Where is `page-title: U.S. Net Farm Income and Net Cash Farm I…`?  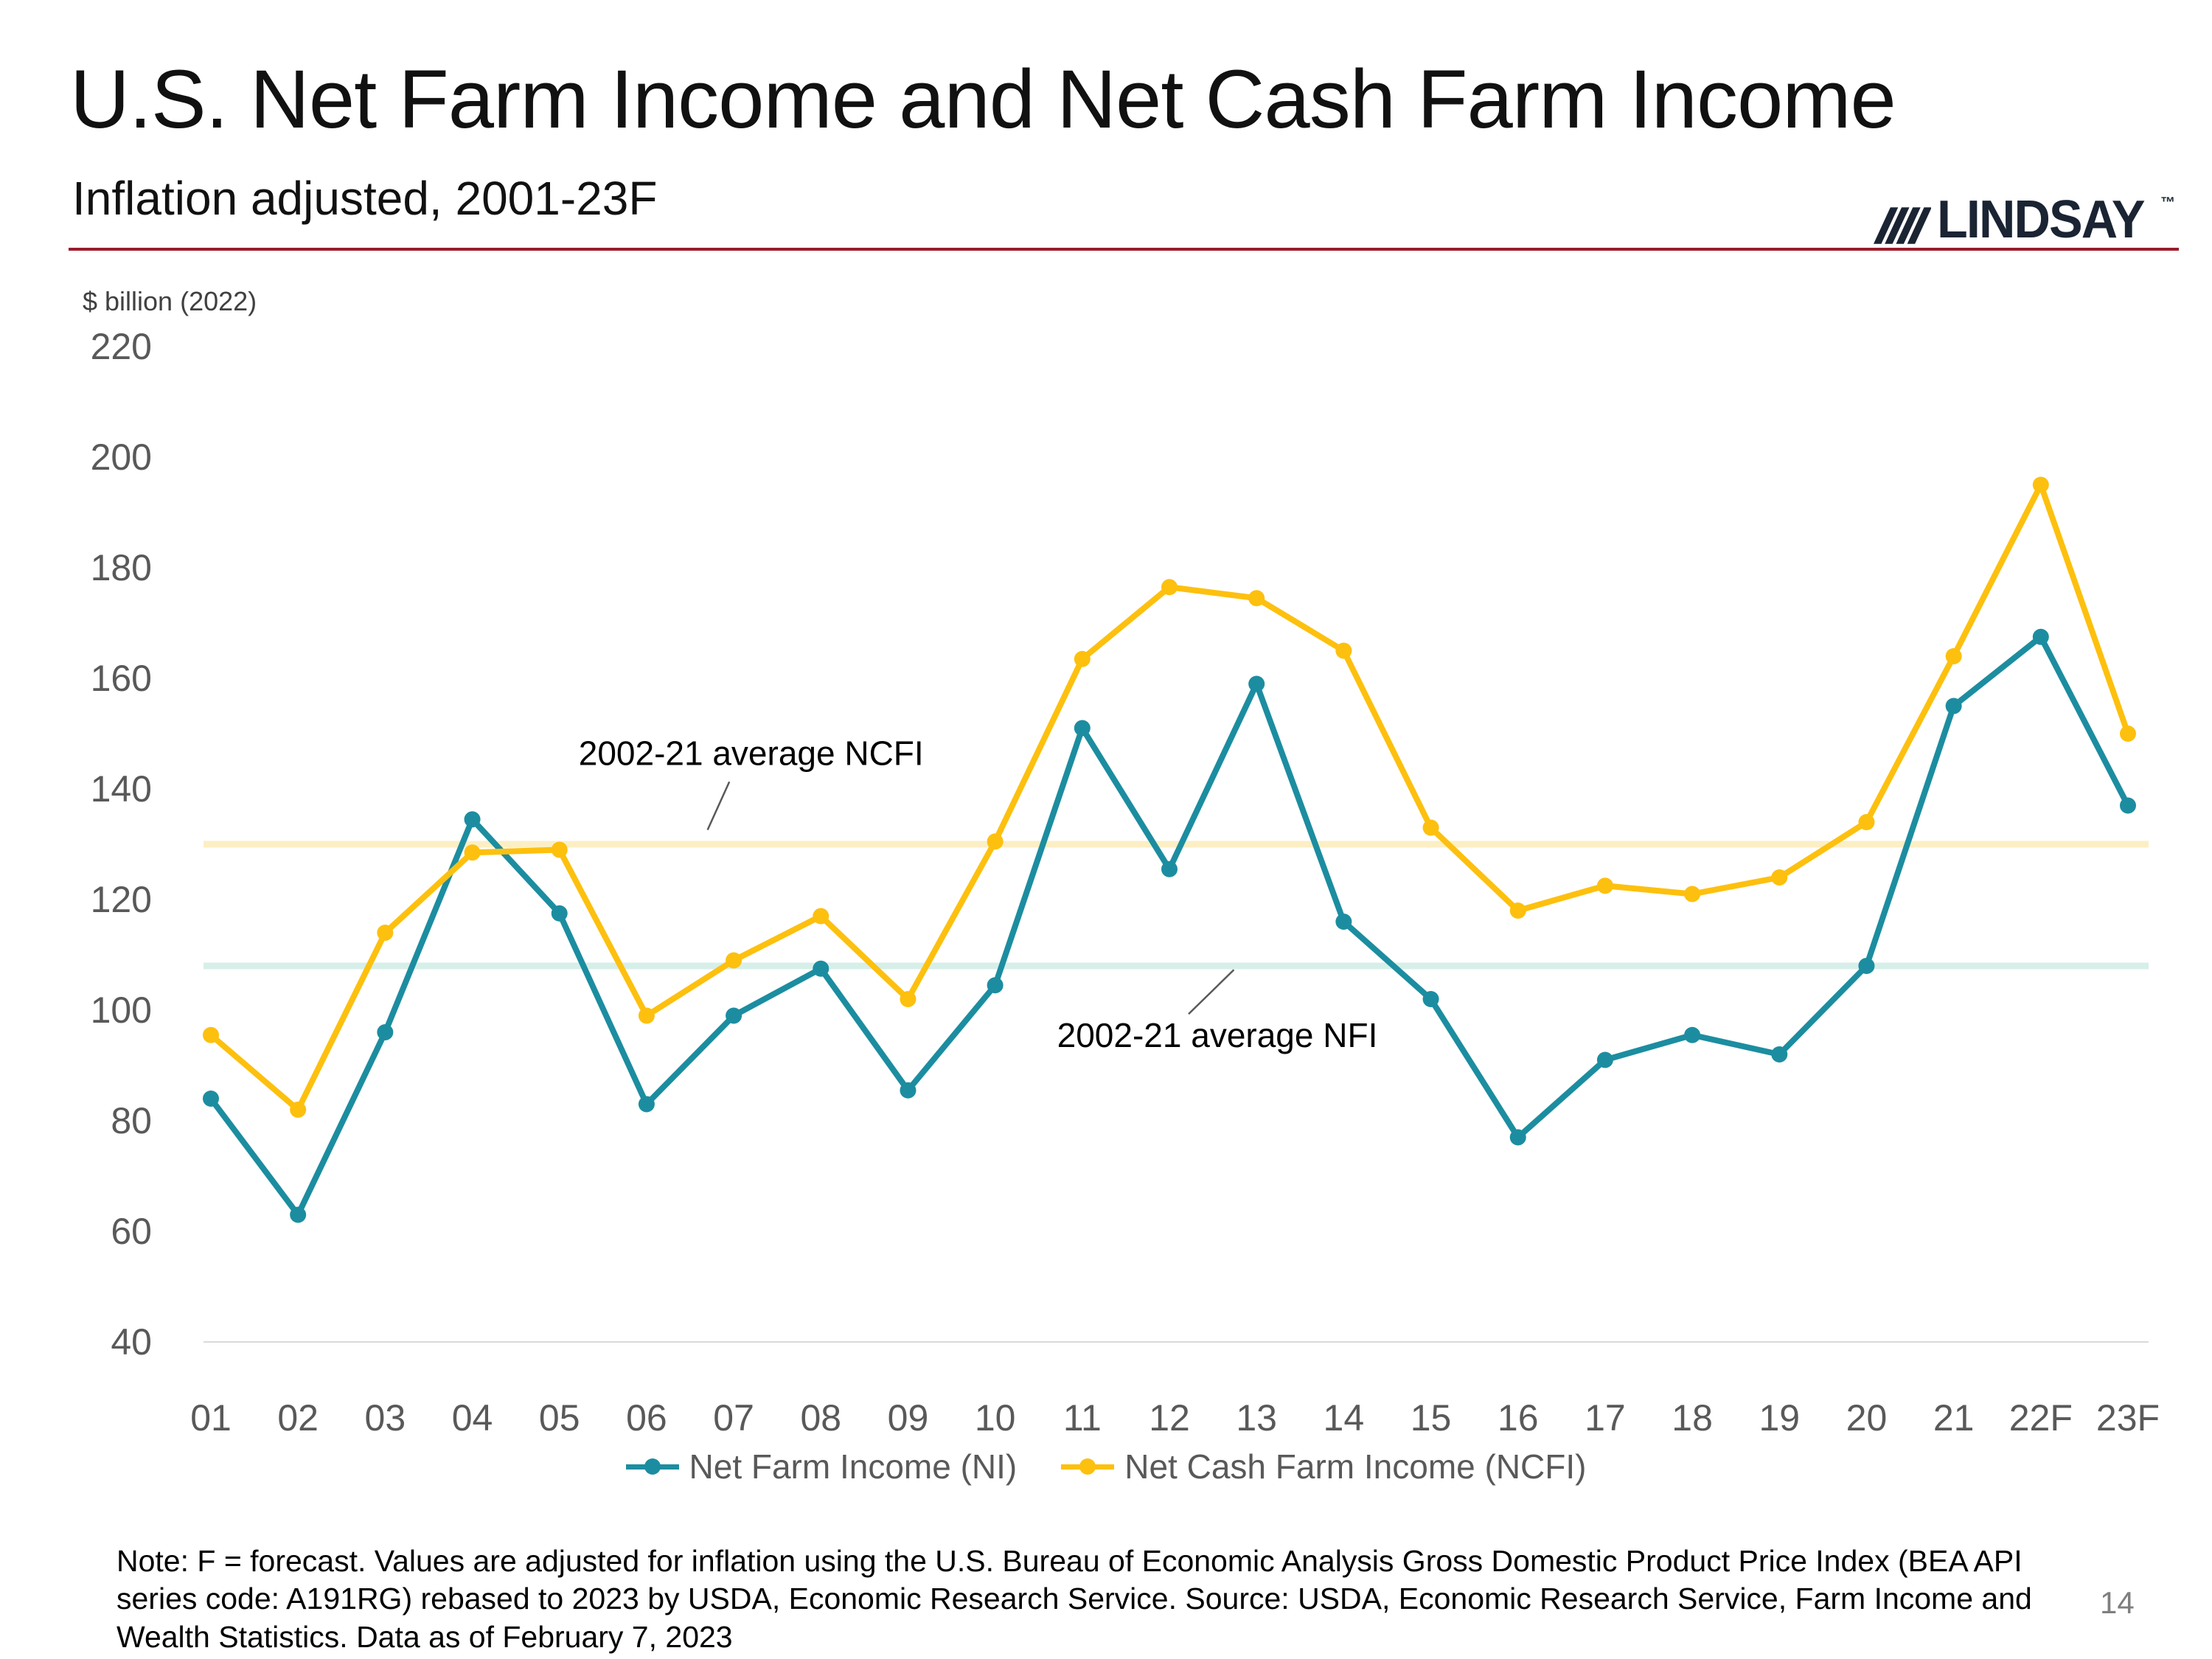 page-title: U.S. Net Farm Income and Net Cash Farm I… is located at coordinates (983, 99).